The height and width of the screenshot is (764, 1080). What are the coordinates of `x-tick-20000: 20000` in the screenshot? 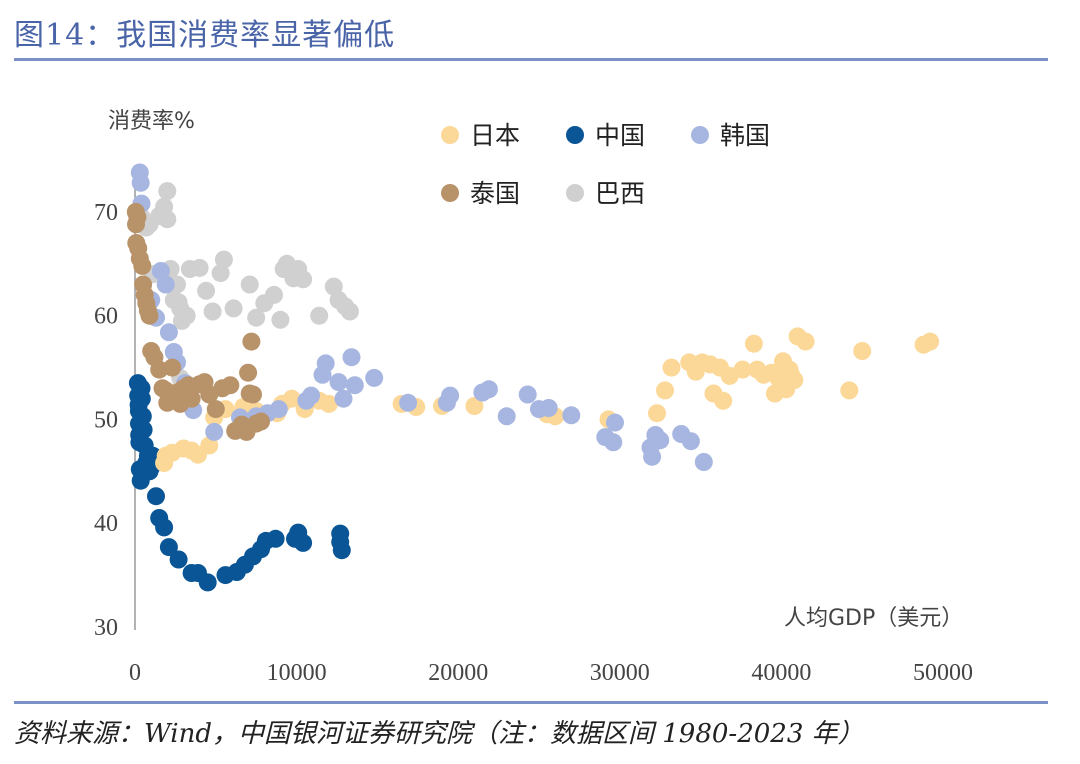 It's located at (458, 673).